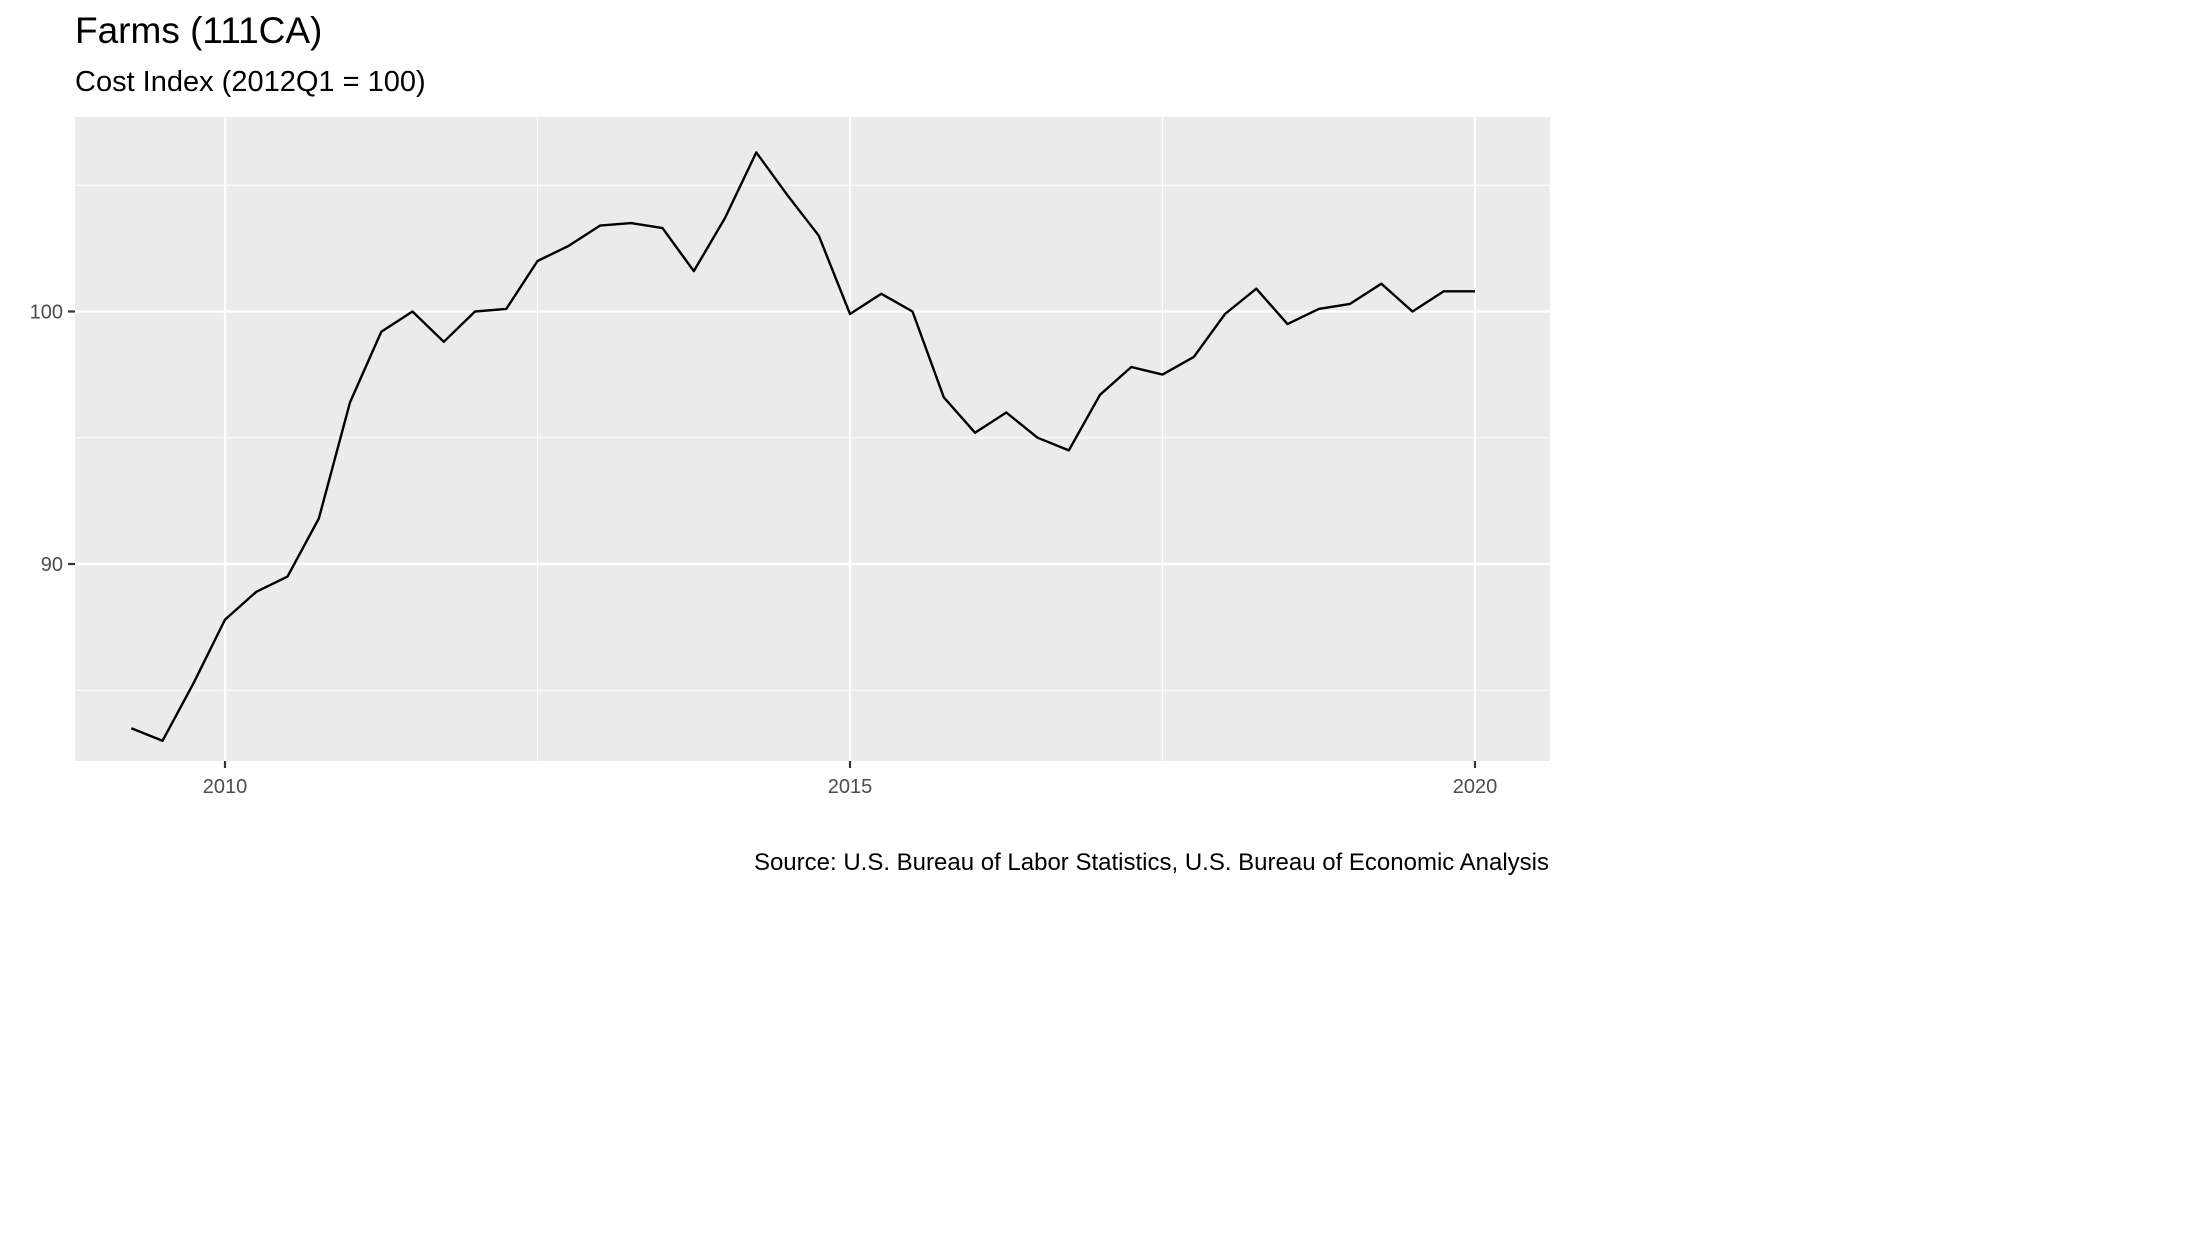 This screenshot has height=1250, width=2187. I want to click on chart-subtitle: Cost Index (2012Q1 = 100), so click(250, 82).